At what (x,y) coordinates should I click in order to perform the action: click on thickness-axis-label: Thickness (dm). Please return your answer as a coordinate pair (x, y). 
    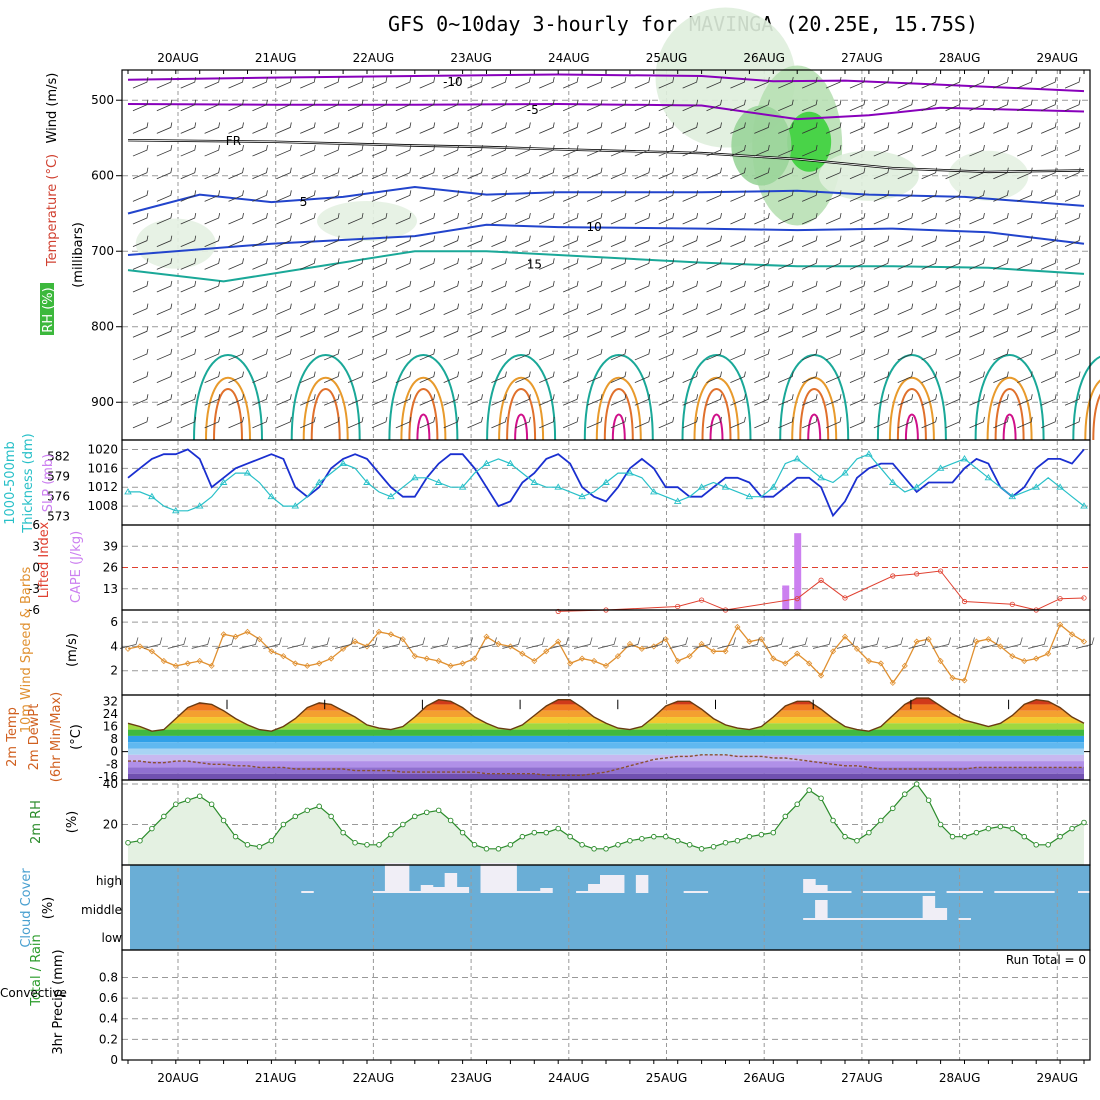
    Looking at the image, I should click on (28, 483).